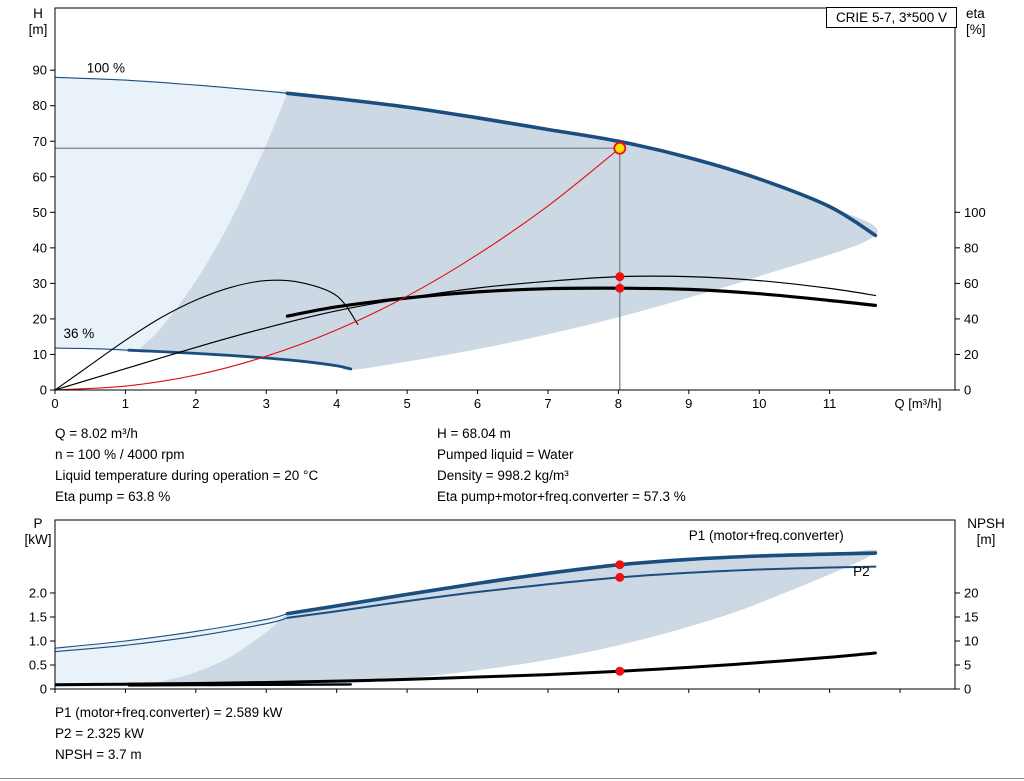 Image resolution: width=1024 pixels, height=781 pixels. What do you see at coordinates (971, 616) in the screenshot?
I see `y-right-tick-label: 15` at bounding box center [971, 616].